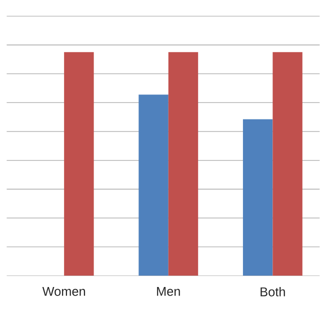 This screenshot has height=313, width=320. Describe the element at coordinates (64, 291) in the screenshot. I see `x-tick-label: Women` at that location.